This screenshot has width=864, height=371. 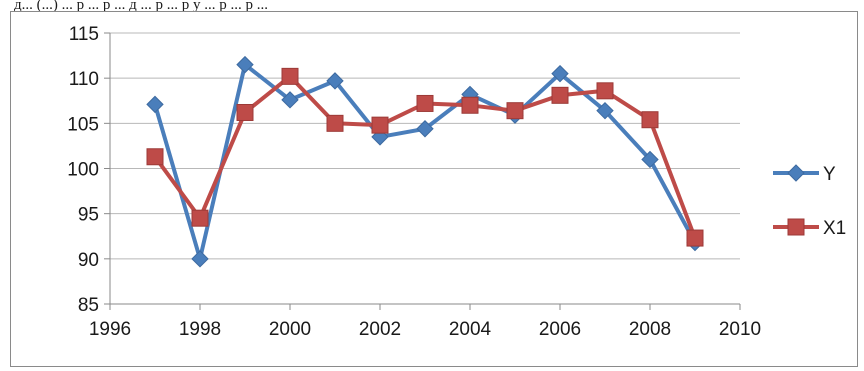 What do you see at coordinates (425, 329) in the screenshot?
I see `x-tick-labels: 1996 1998 2000 2002 2004 2006 2008 2010` at bounding box center [425, 329].